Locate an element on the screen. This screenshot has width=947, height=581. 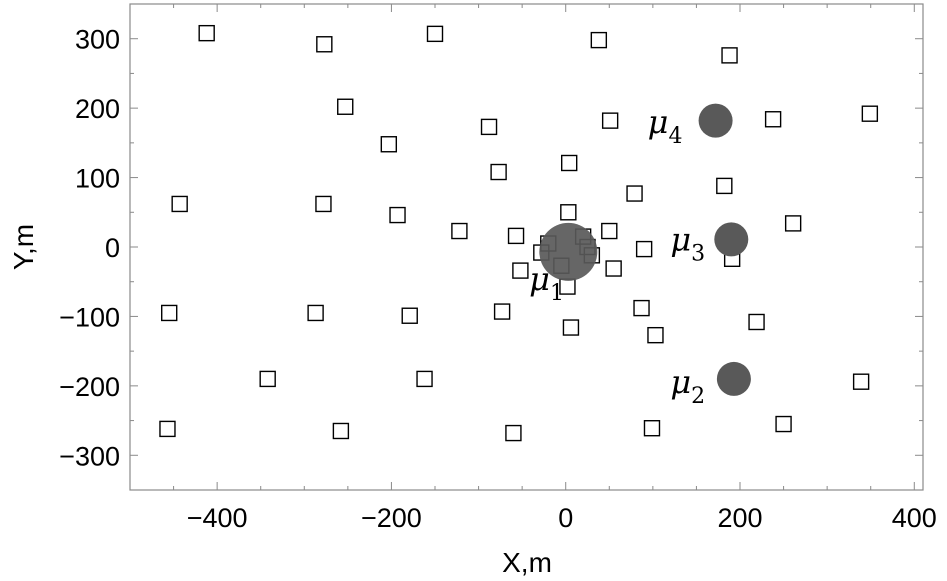
x-tick-label: 0 is located at coordinates (565, 518).